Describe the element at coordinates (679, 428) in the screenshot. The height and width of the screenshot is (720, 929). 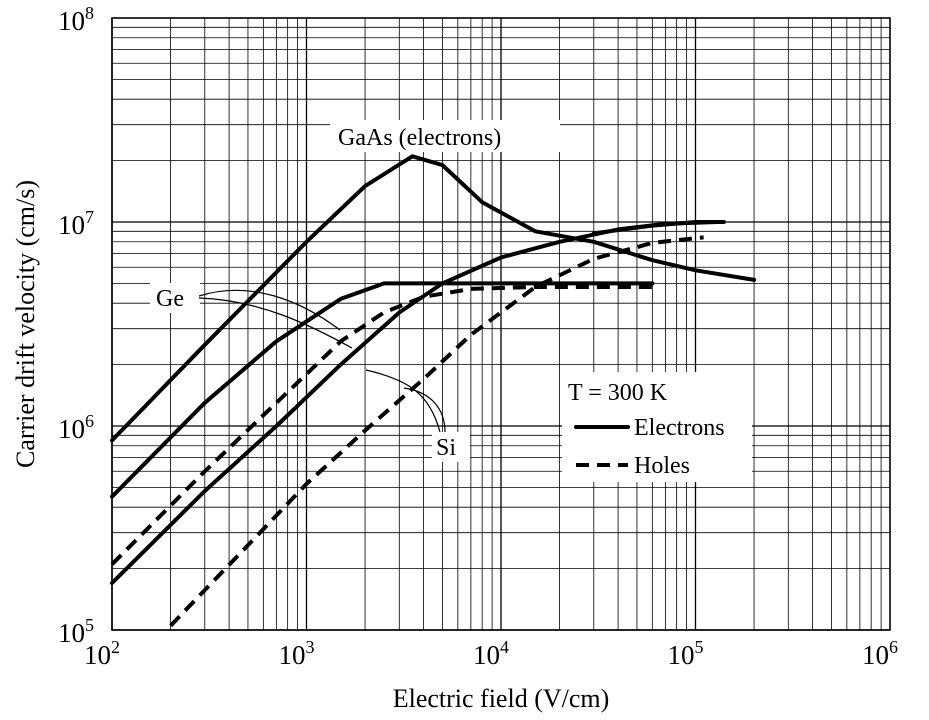
I see `legend-electrons-label: Electrons` at that location.